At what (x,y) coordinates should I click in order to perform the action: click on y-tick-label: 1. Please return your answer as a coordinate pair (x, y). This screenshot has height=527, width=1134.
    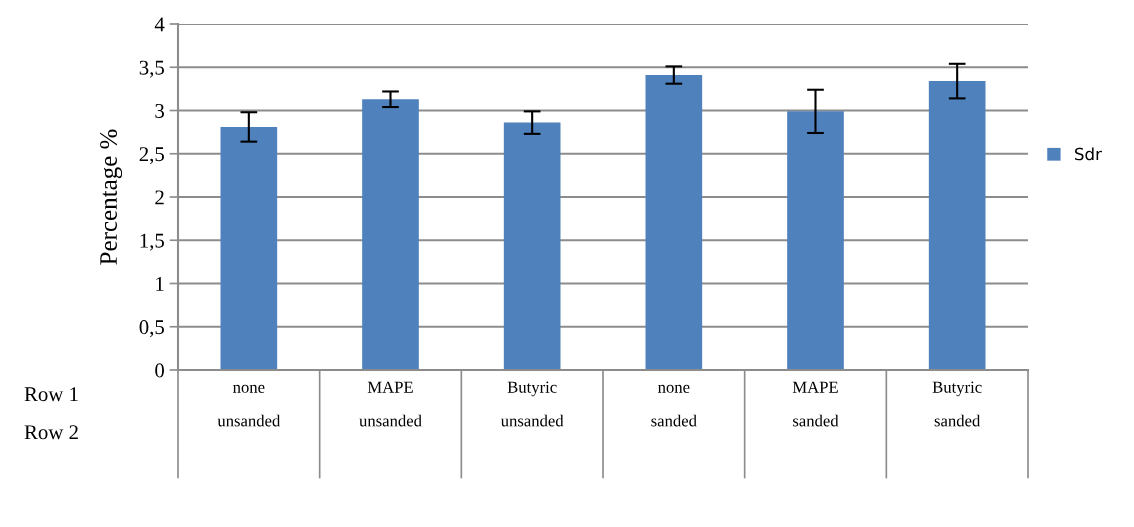
    Looking at the image, I should click on (160, 283).